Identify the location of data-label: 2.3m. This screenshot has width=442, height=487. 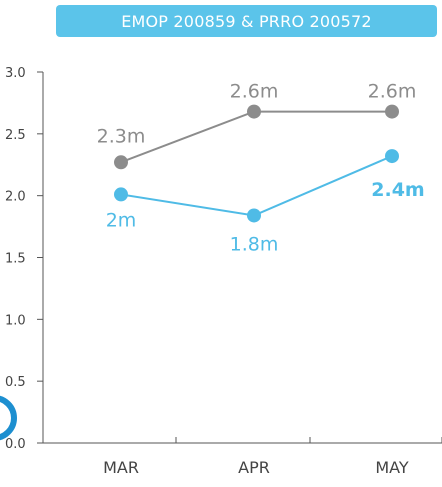
(121, 136).